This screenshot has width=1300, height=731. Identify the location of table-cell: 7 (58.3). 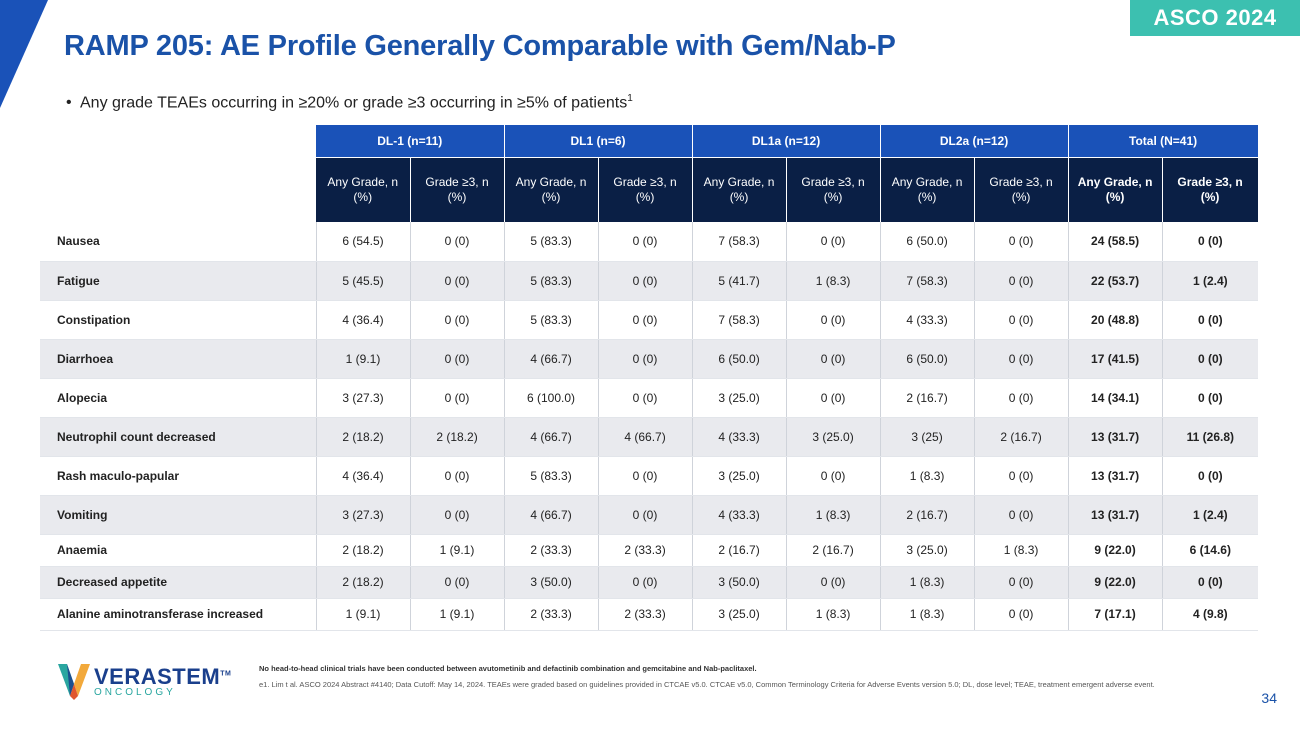
(739, 320).